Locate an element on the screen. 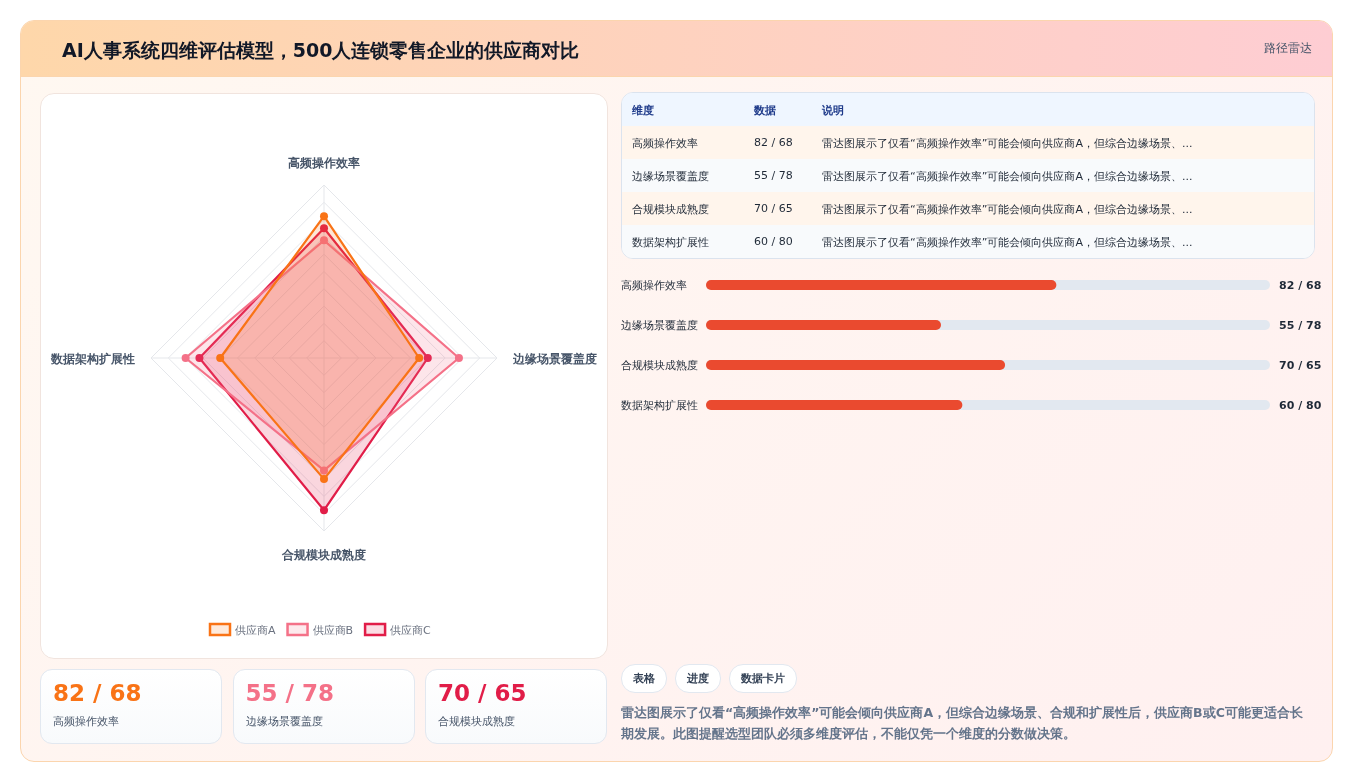 The image size is (1354, 783). legend-label: 供应商B is located at coordinates (333, 630).